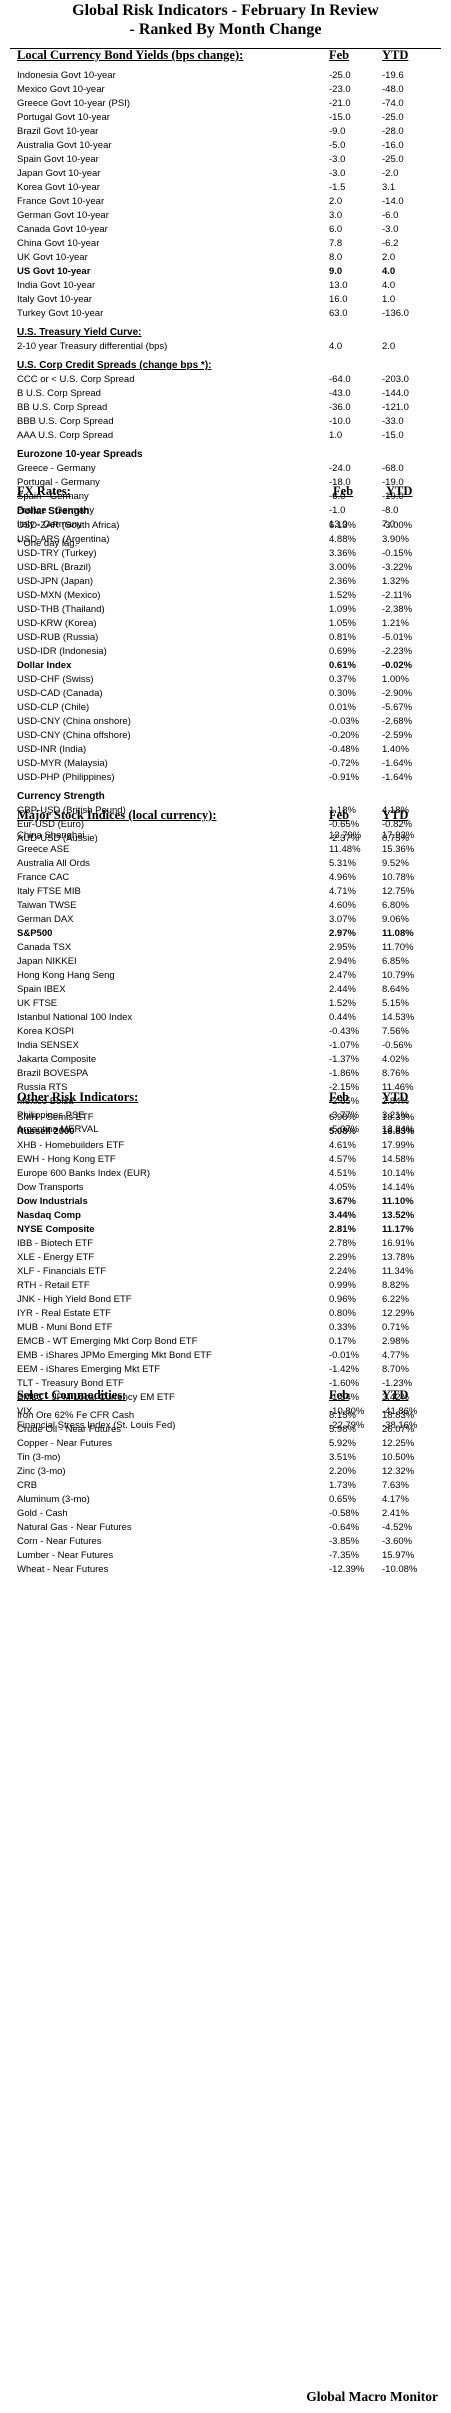 The width and height of the screenshot is (451, 2413). I want to click on section-title: FX Rates:, so click(44, 491).